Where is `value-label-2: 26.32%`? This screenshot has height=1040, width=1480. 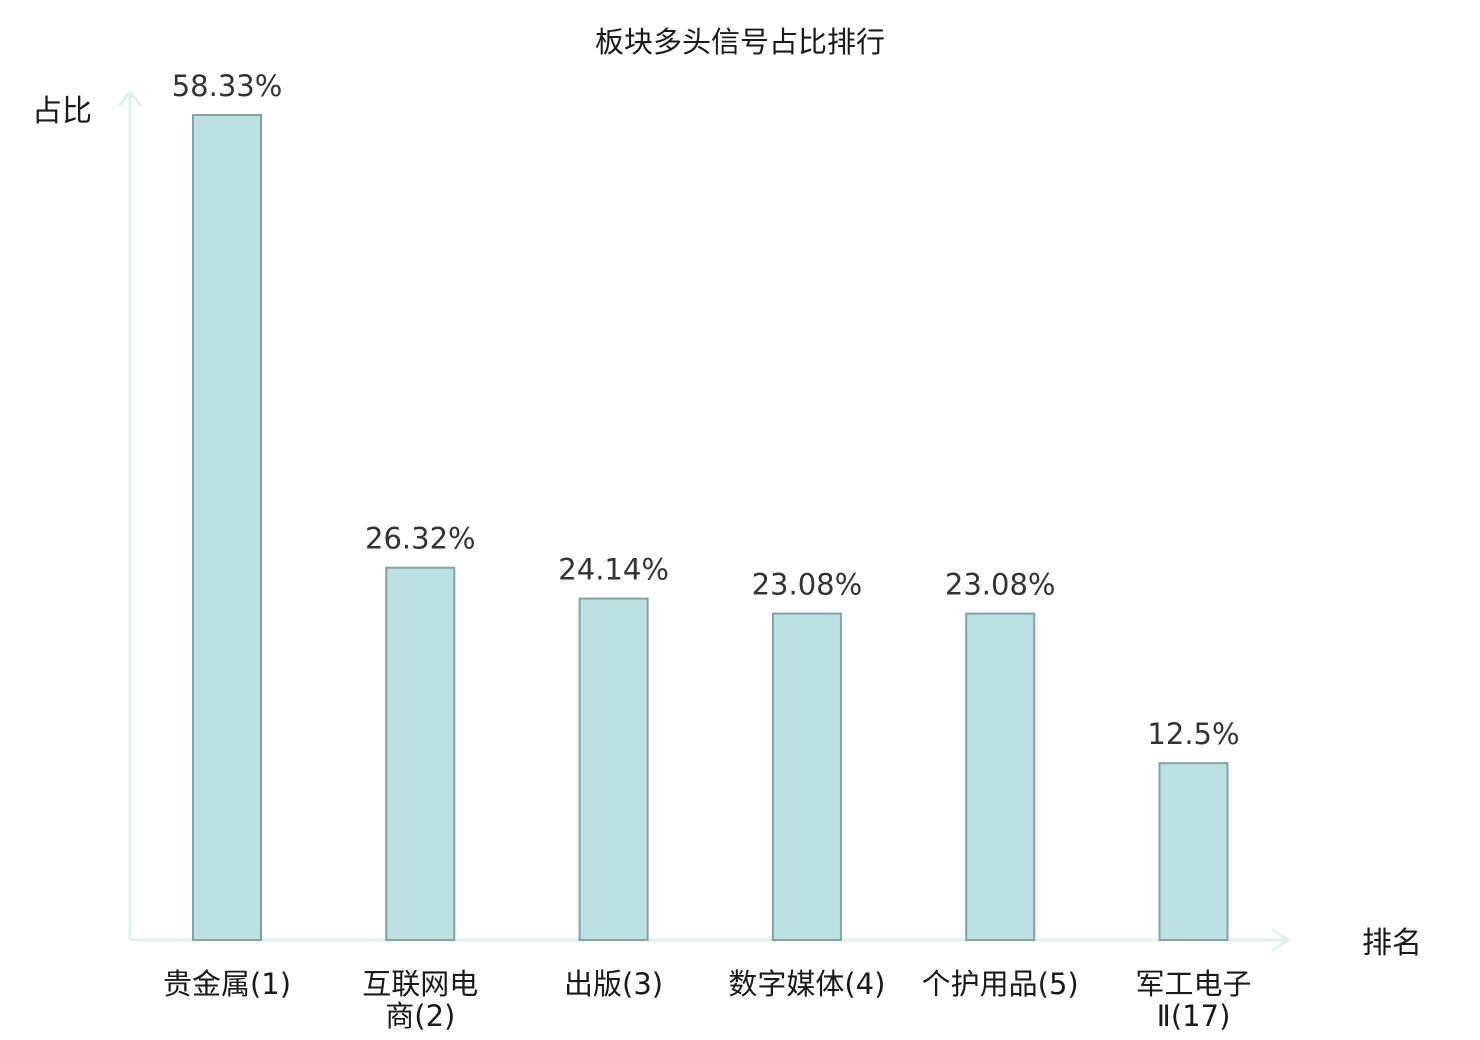 value-label-2: 26.32% is located at coordinates (420, 539).